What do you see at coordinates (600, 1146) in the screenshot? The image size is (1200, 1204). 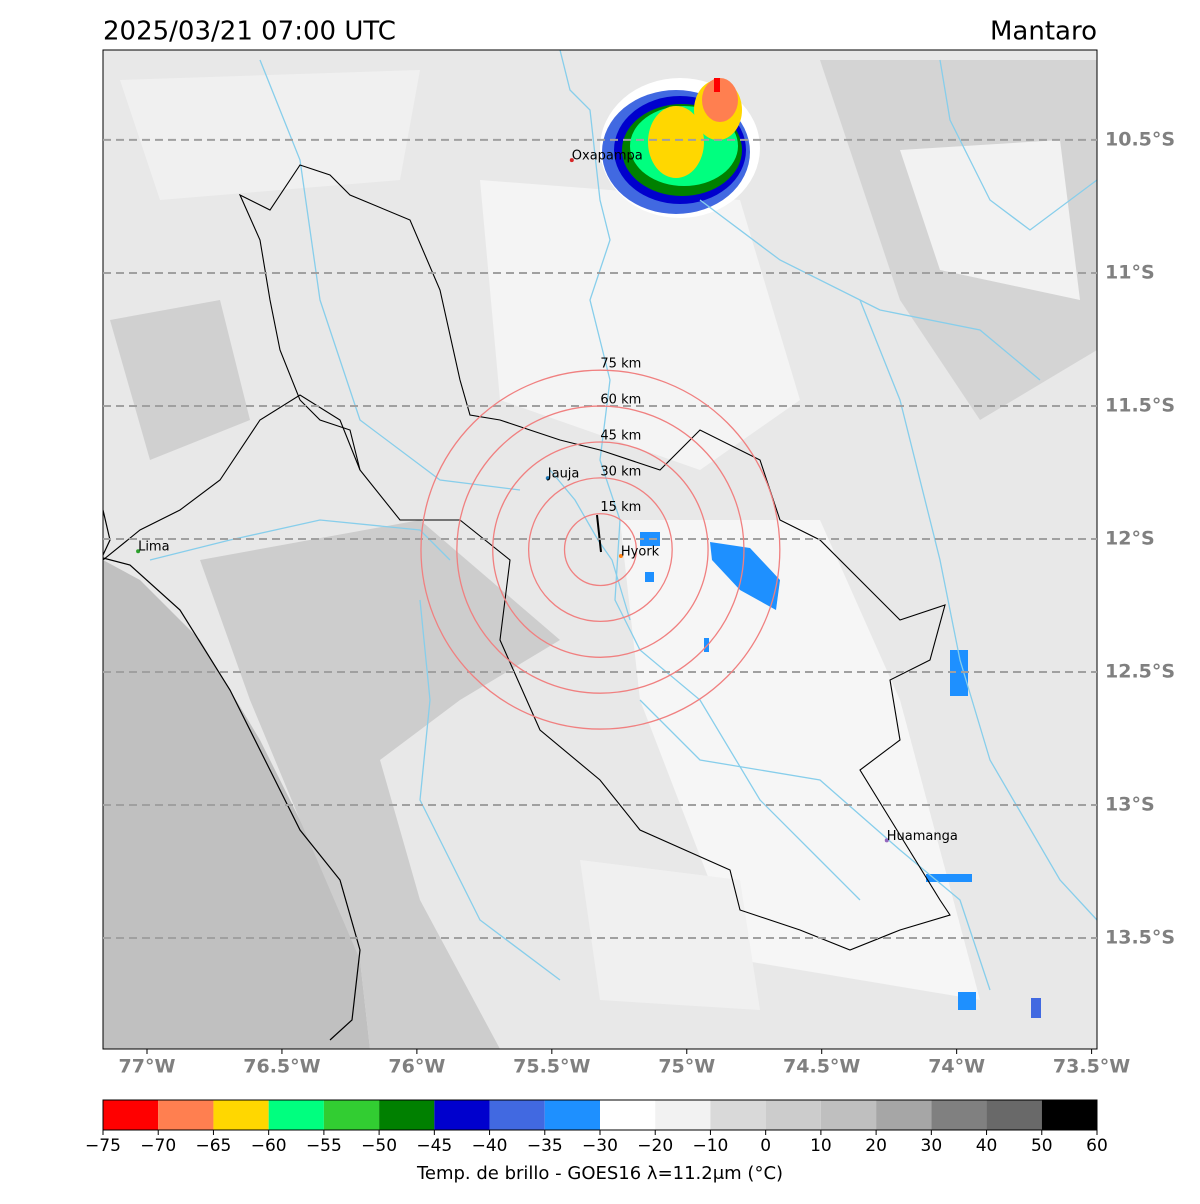 I see `colorbar-tick-label: −30` at bounding box center [600, 1146].